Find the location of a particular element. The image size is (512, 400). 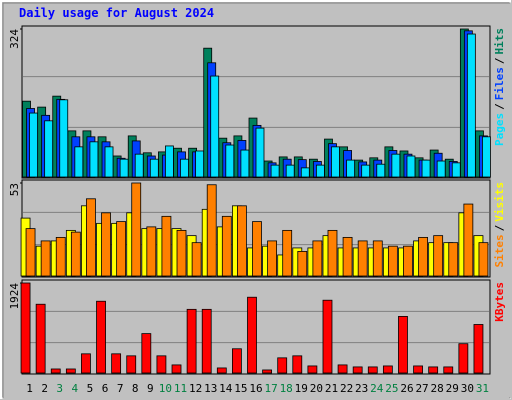

x-tick-label: 9 is located at coordinates (150, 388).